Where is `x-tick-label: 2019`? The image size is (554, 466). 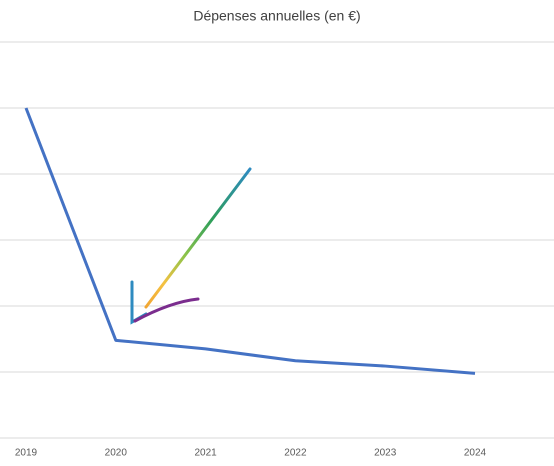 x-tick-label: 2019 is located at coordinates (26, 453).